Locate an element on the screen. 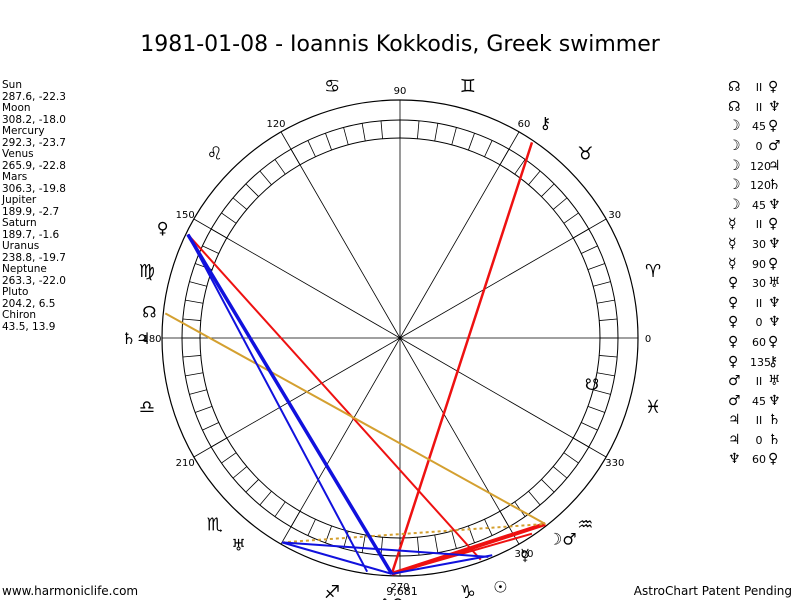  planet-value: 308.2, -18.0 is located at coordinates (34, 119).